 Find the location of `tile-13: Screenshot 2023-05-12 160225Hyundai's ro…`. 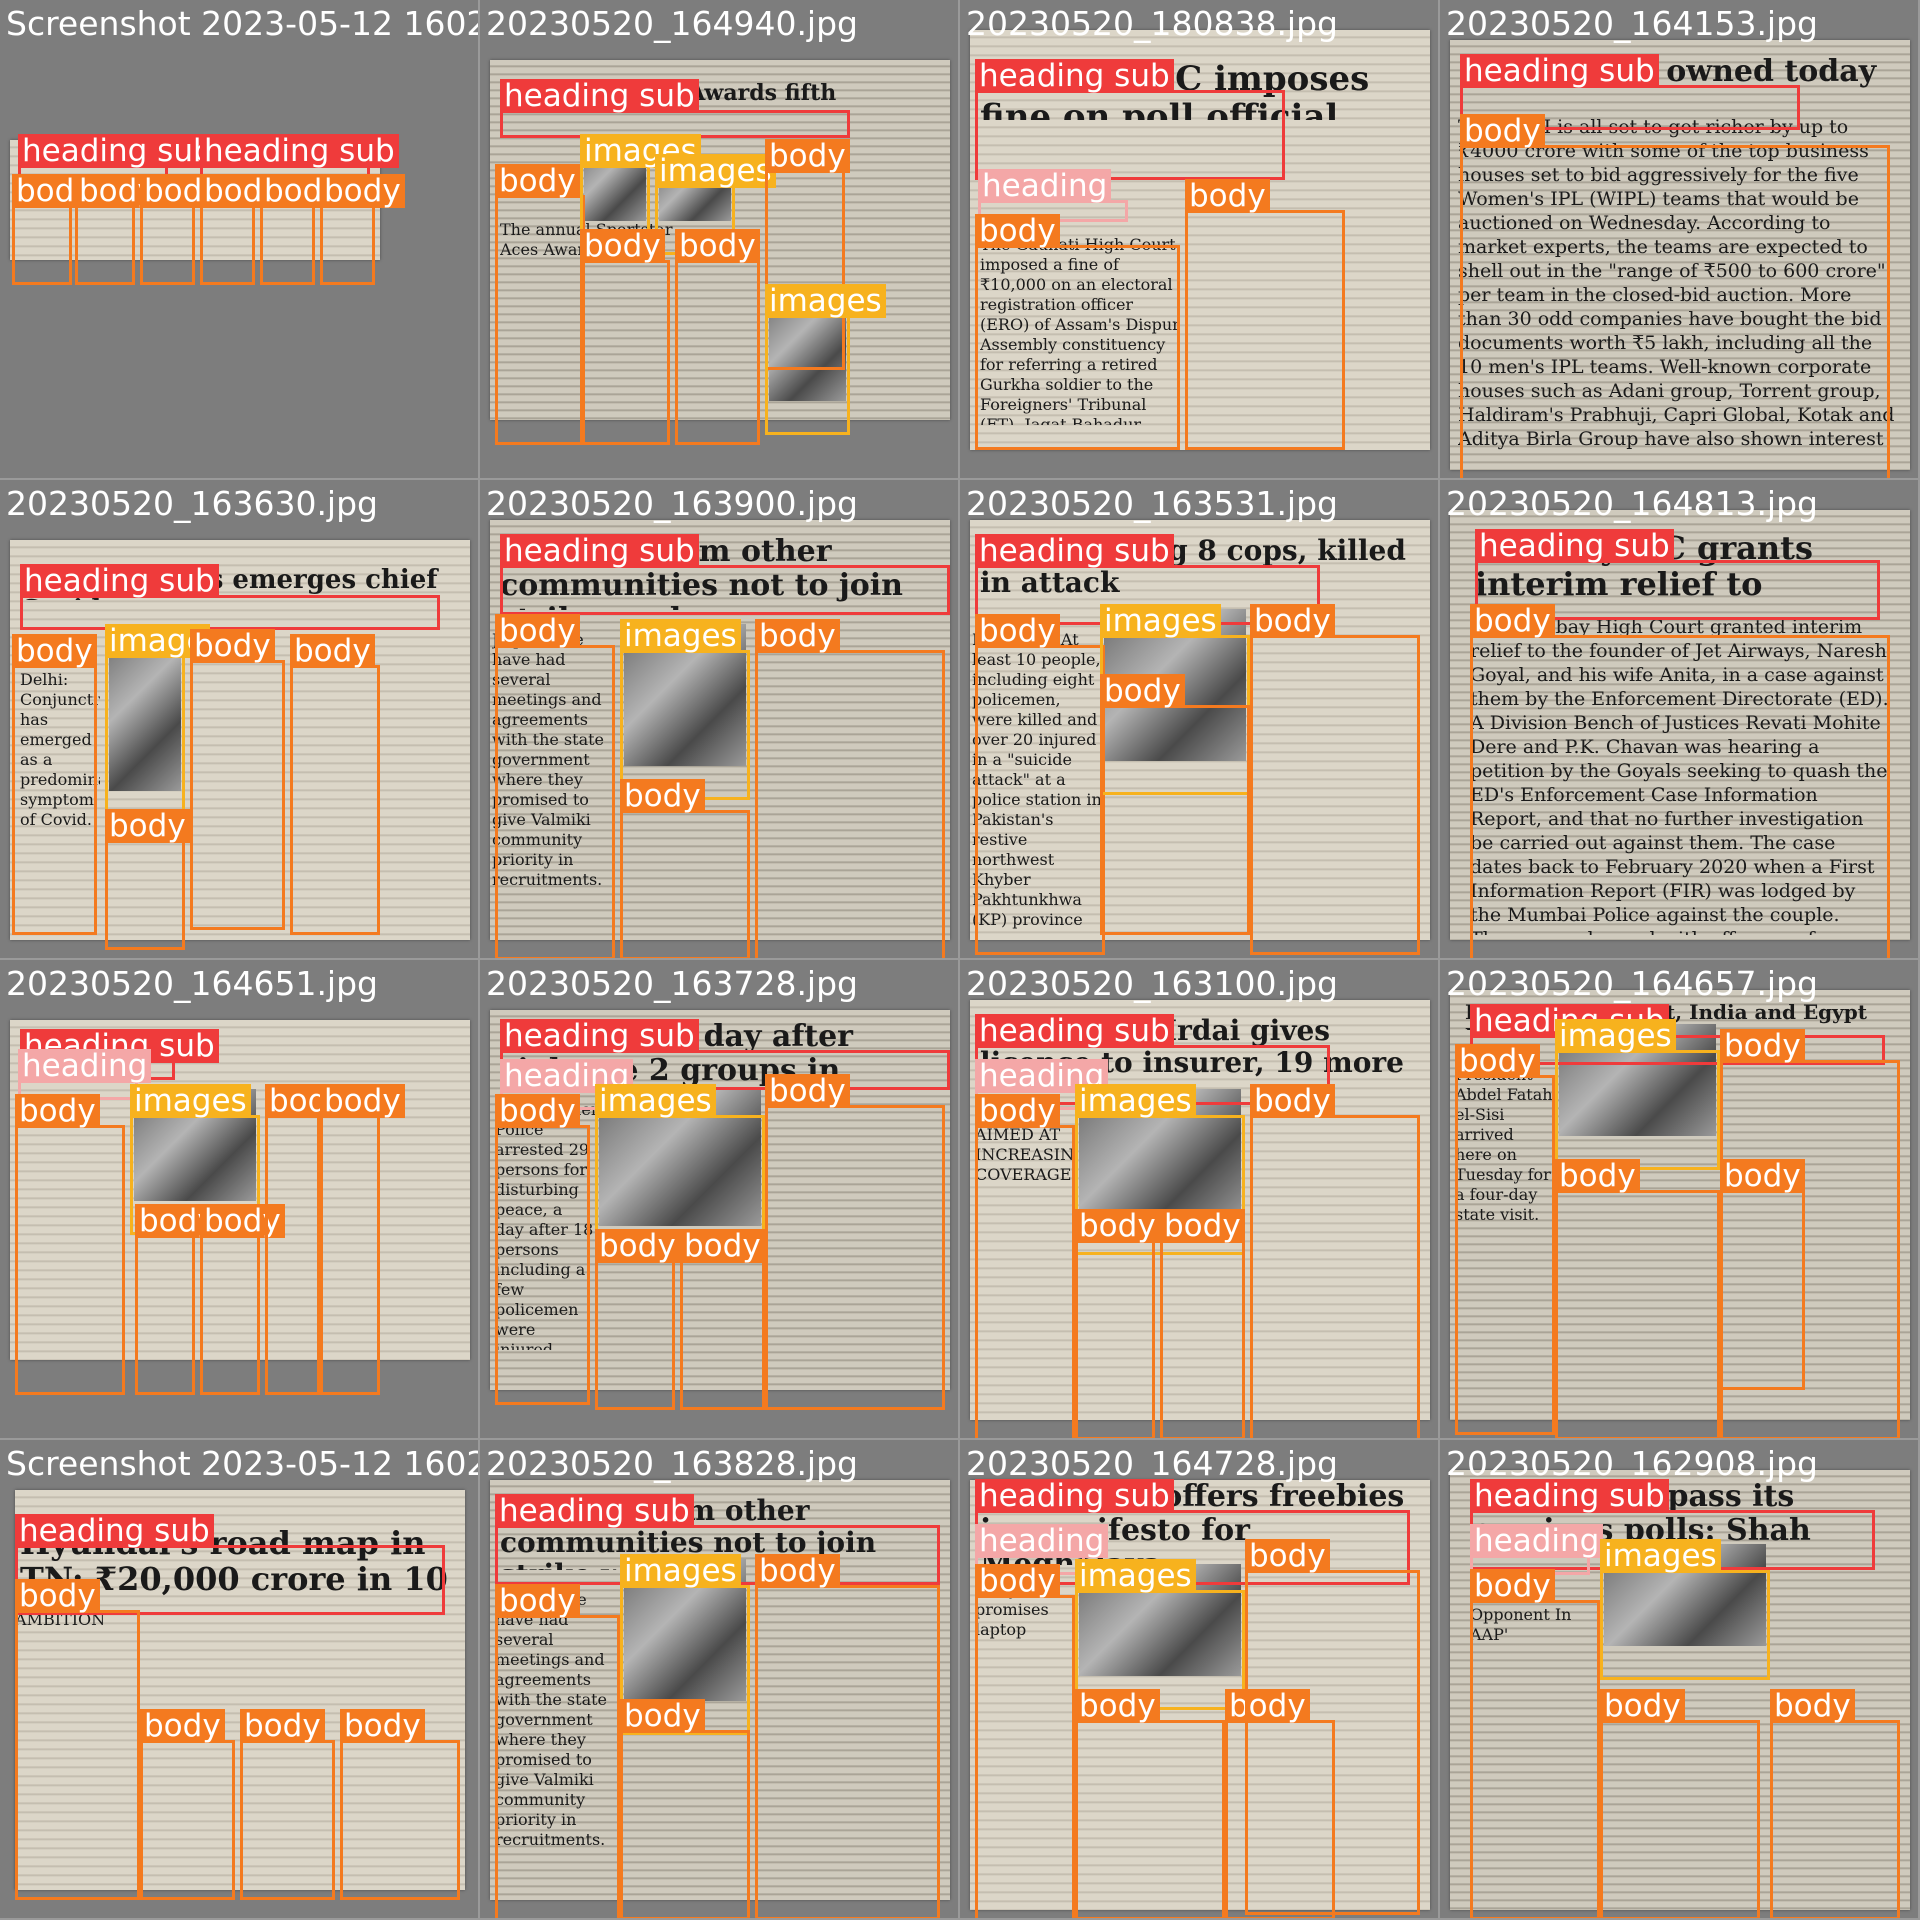

tile-13: Screenshot 2023-05-12 160225Hyundai's ro… is located at coordinates (240, 1680).